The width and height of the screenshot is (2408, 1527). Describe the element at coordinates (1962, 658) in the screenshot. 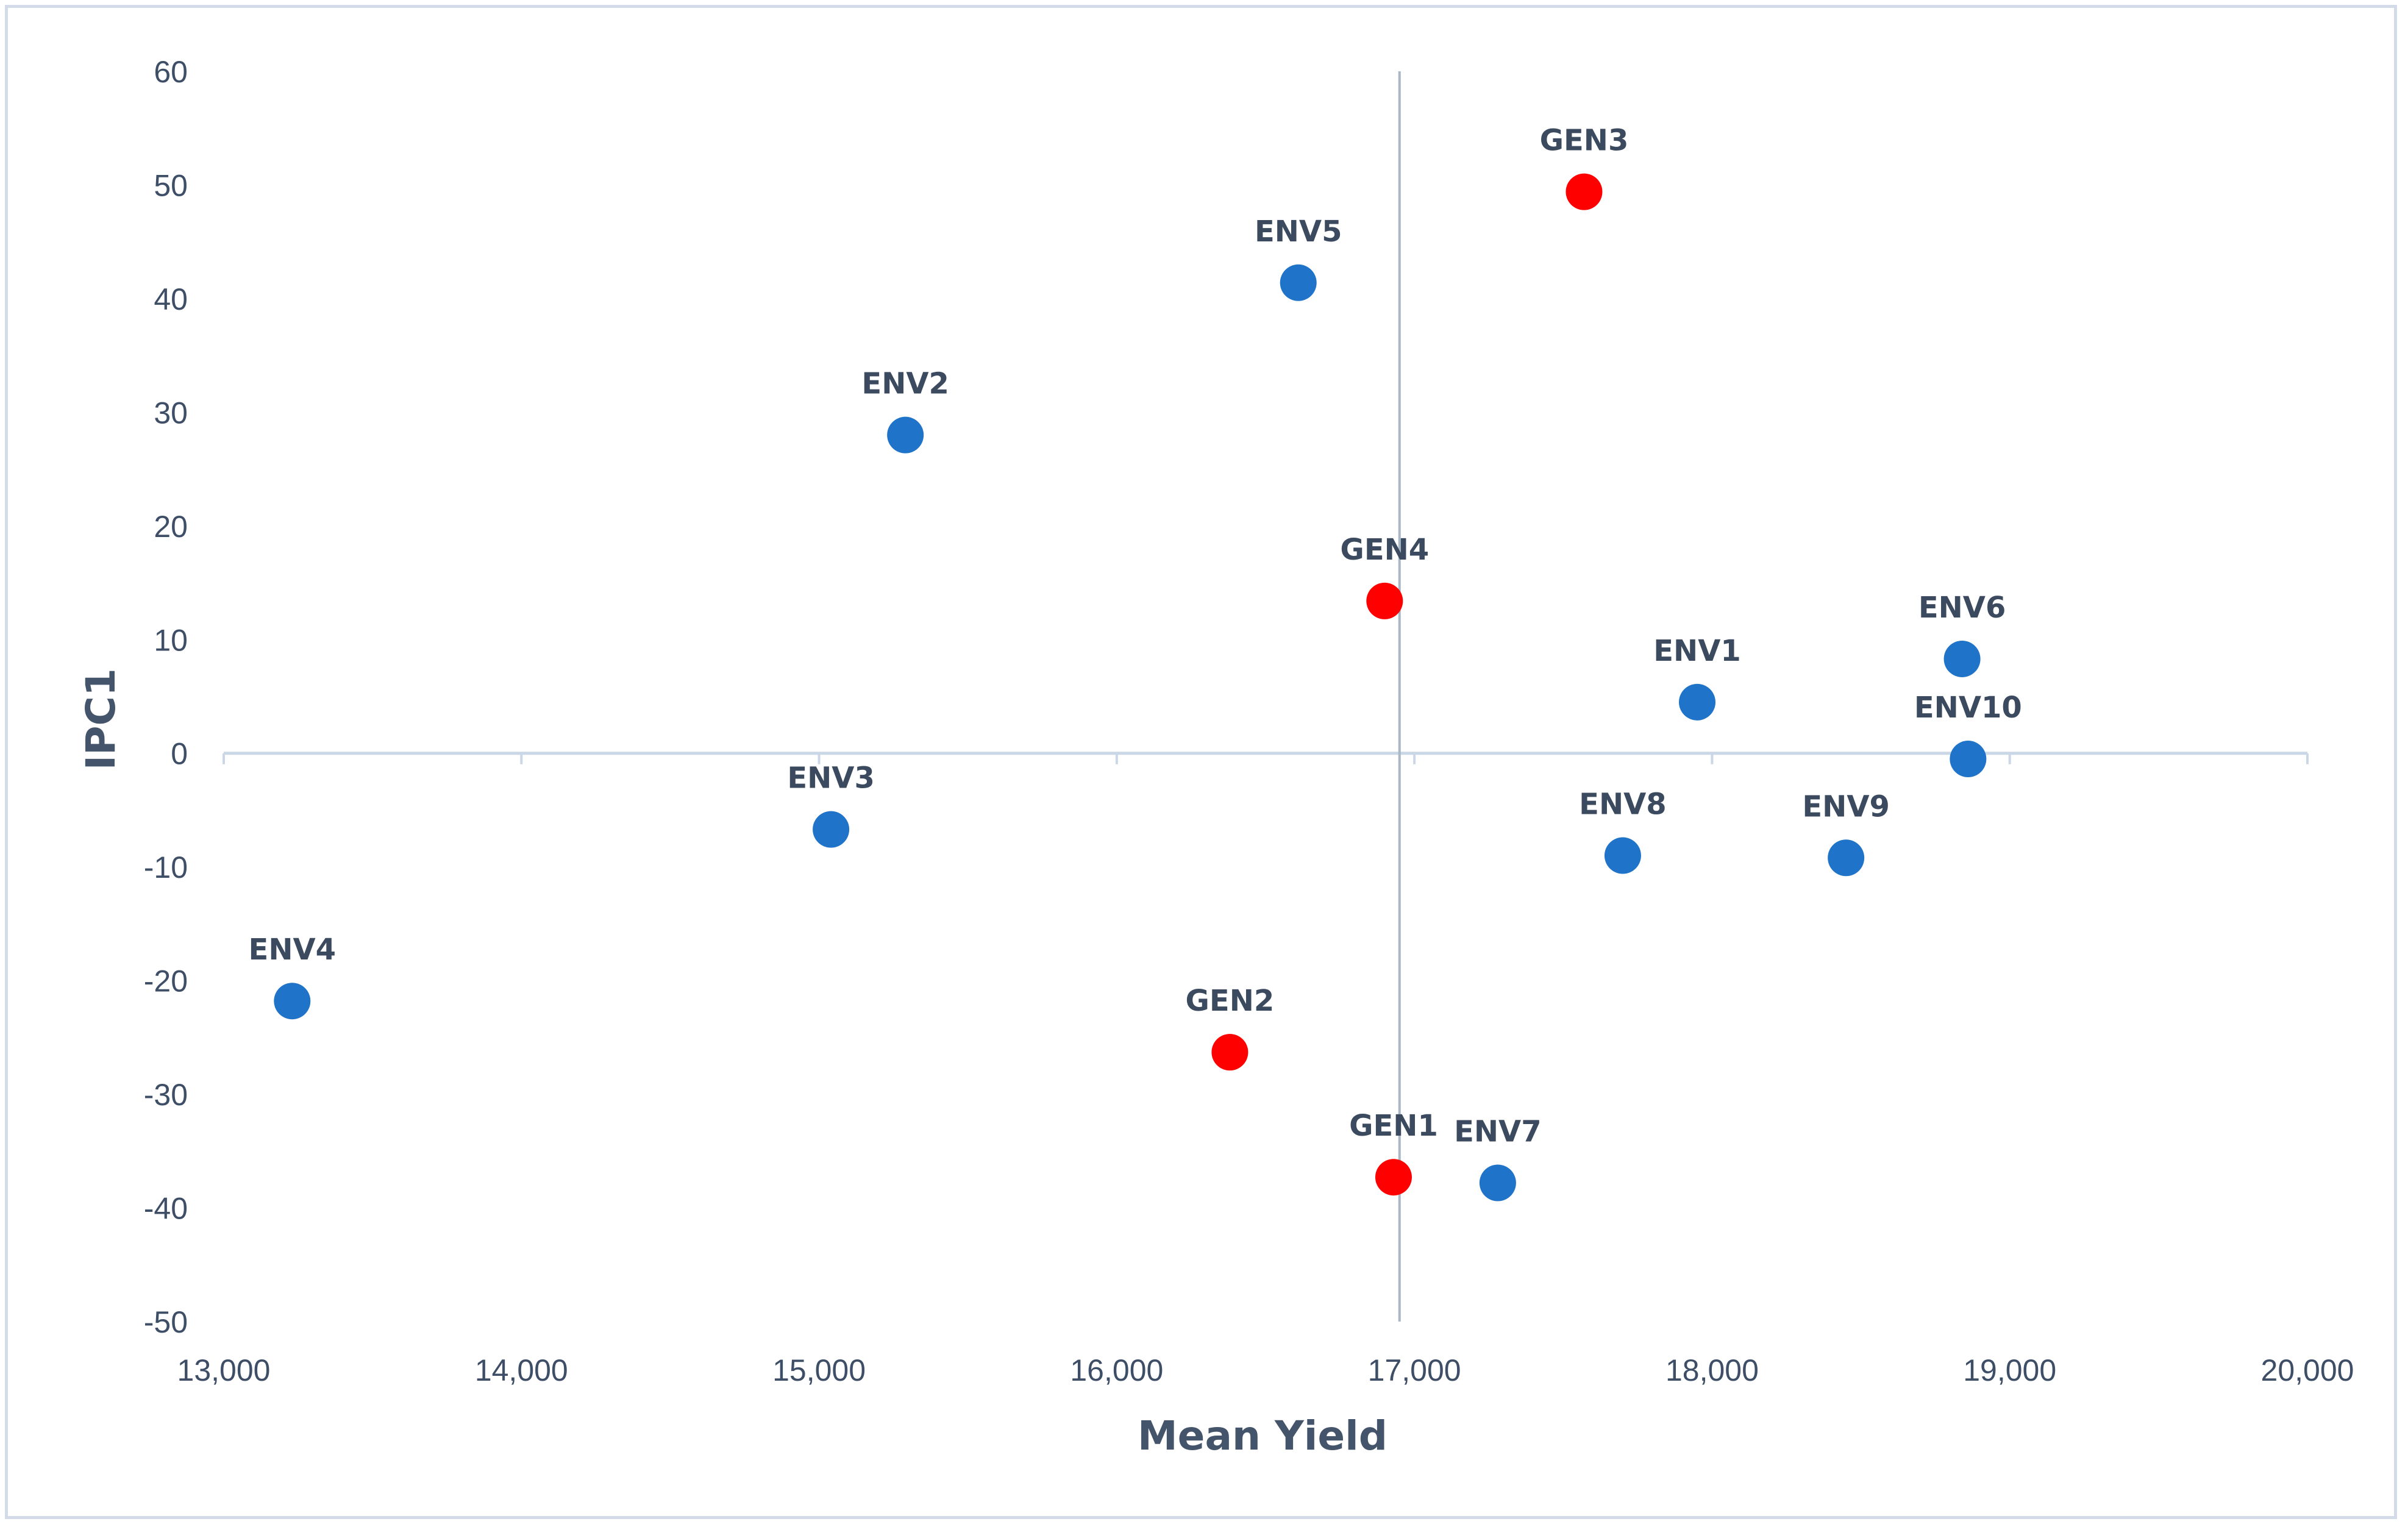

I see `point-env6` at that location.